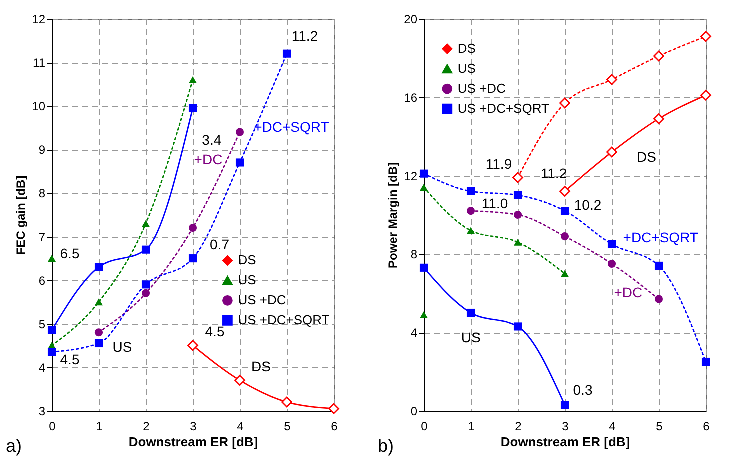  I want to click on annotation: 3.4, so click(212, 140).